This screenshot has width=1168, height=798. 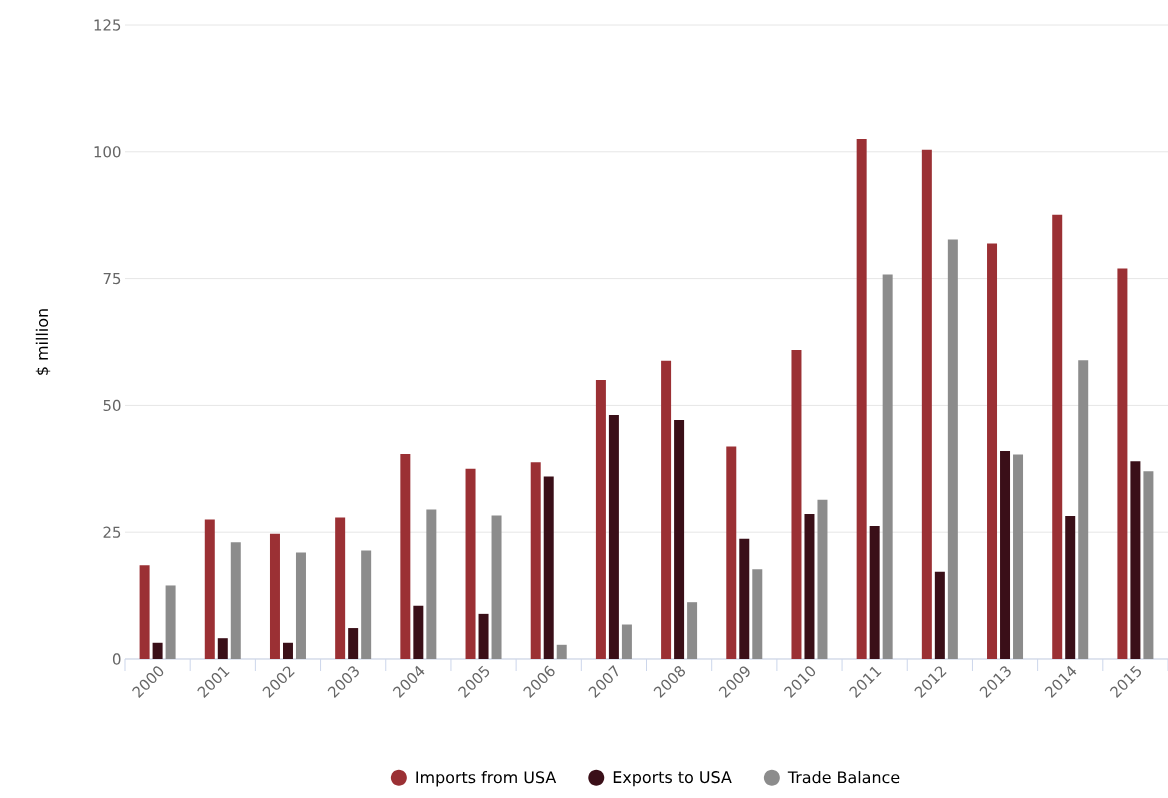 I want to click on y-axis-title: $ million, so click(x=43, y=342).